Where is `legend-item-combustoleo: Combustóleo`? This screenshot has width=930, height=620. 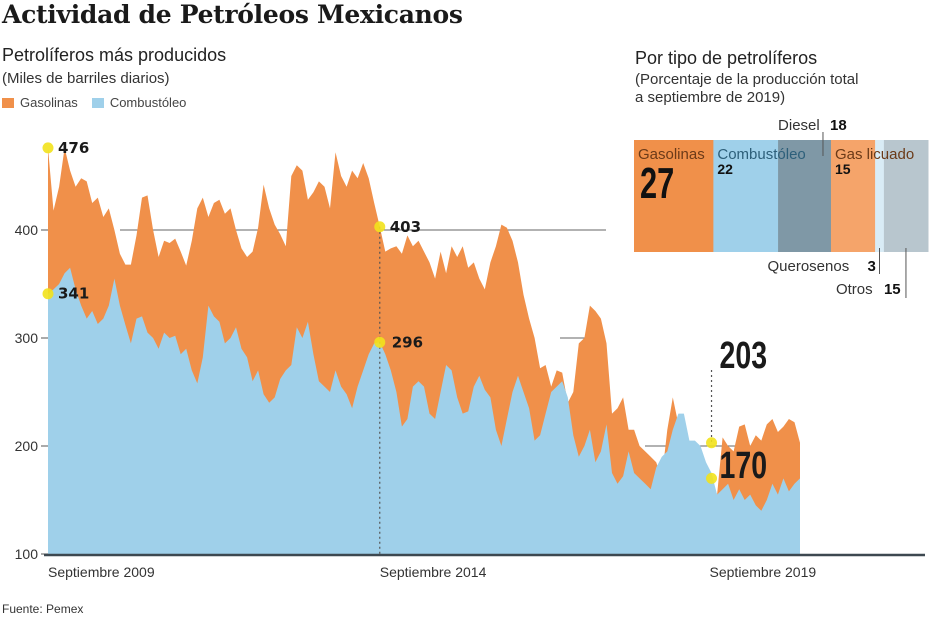 legend-item-combustoleo: Combustóleo is located at coordinates (139, 102).